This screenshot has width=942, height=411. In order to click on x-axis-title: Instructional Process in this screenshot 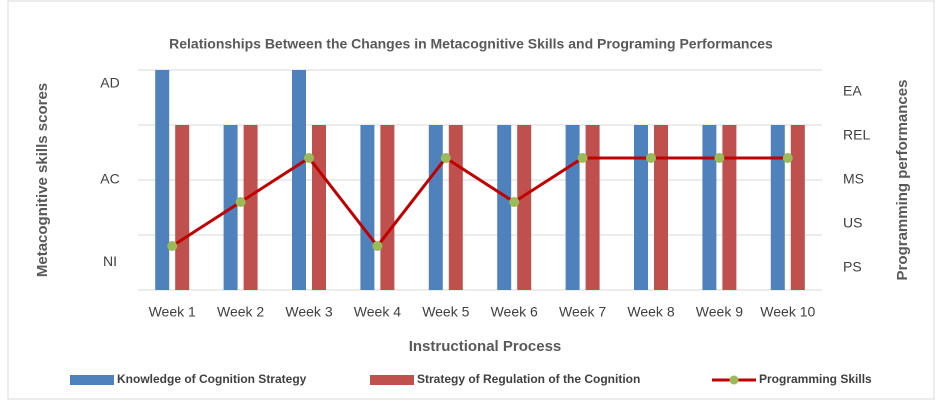, I will do `click(485, 346)`.